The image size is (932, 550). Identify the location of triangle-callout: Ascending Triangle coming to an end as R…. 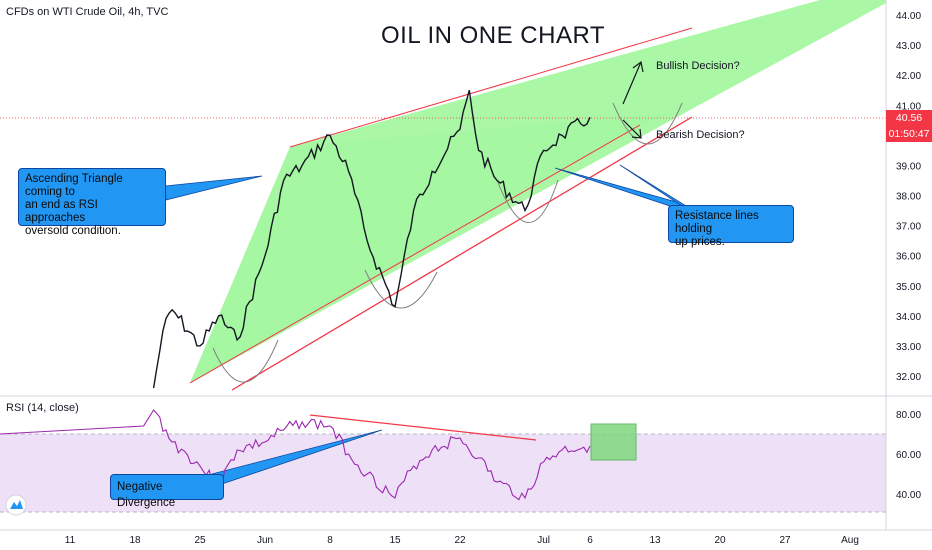
(92, 202).